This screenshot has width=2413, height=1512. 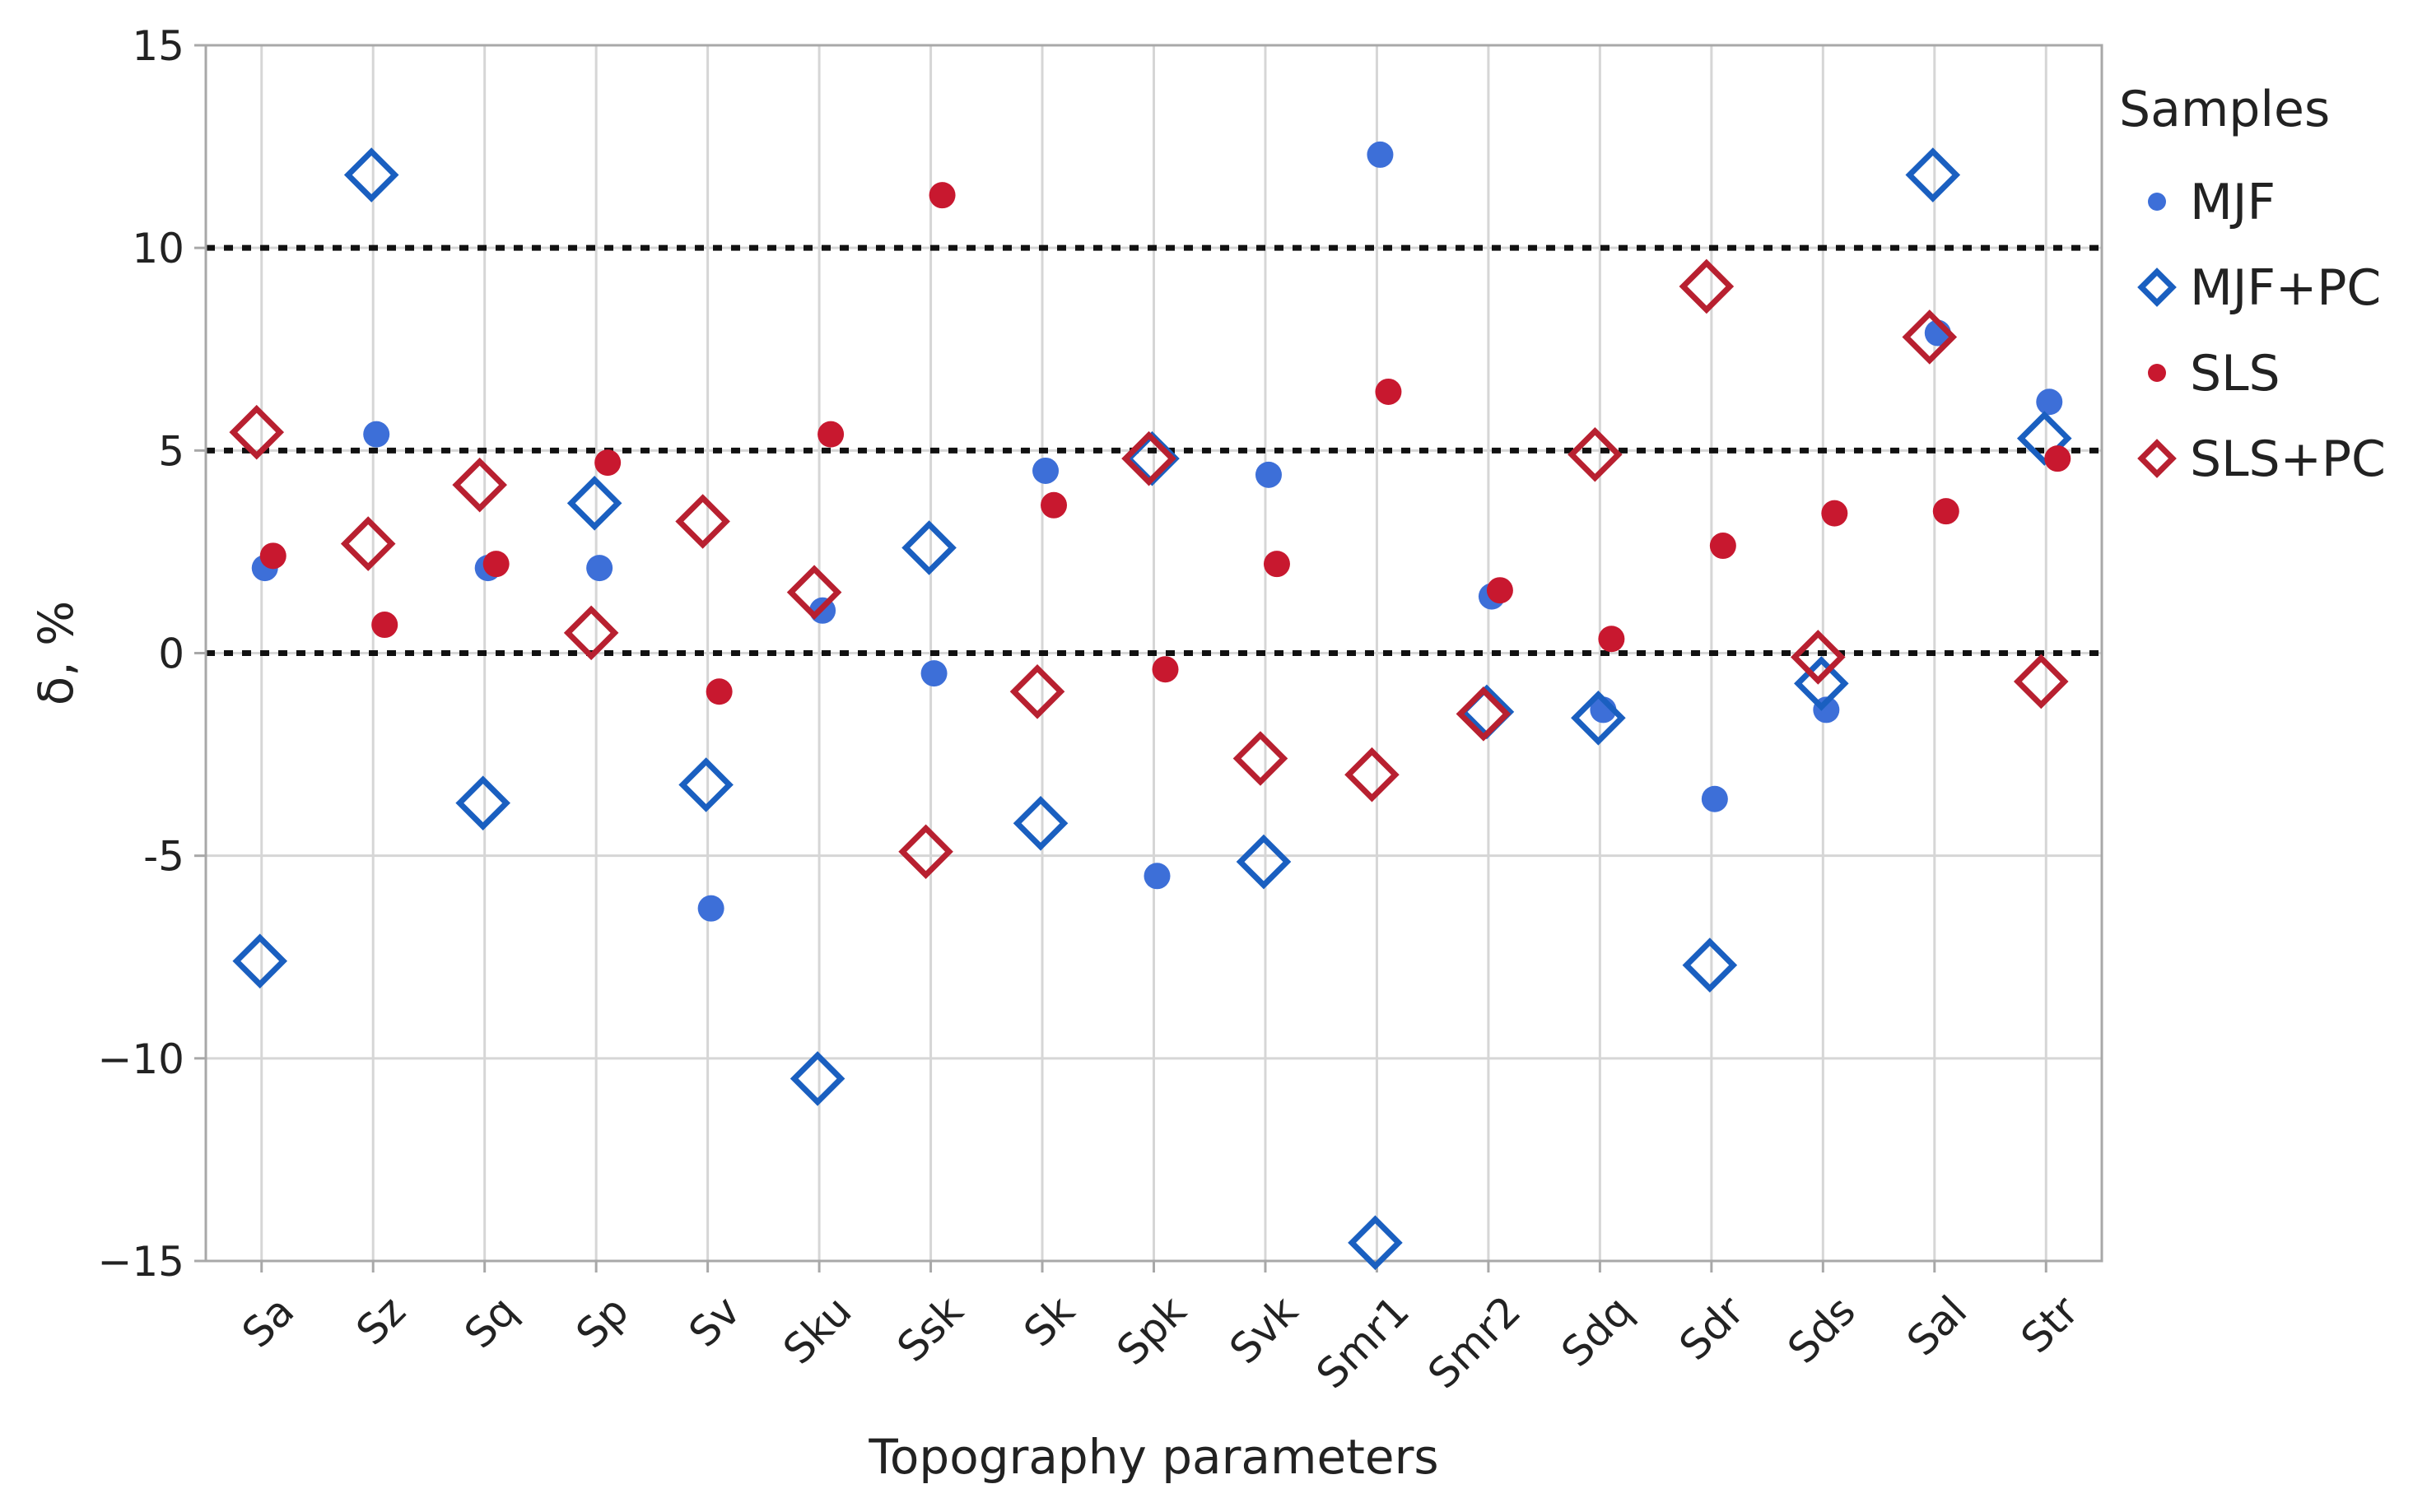 I want to click on y-axis-title: δ, %, so click(x=56, y=653).